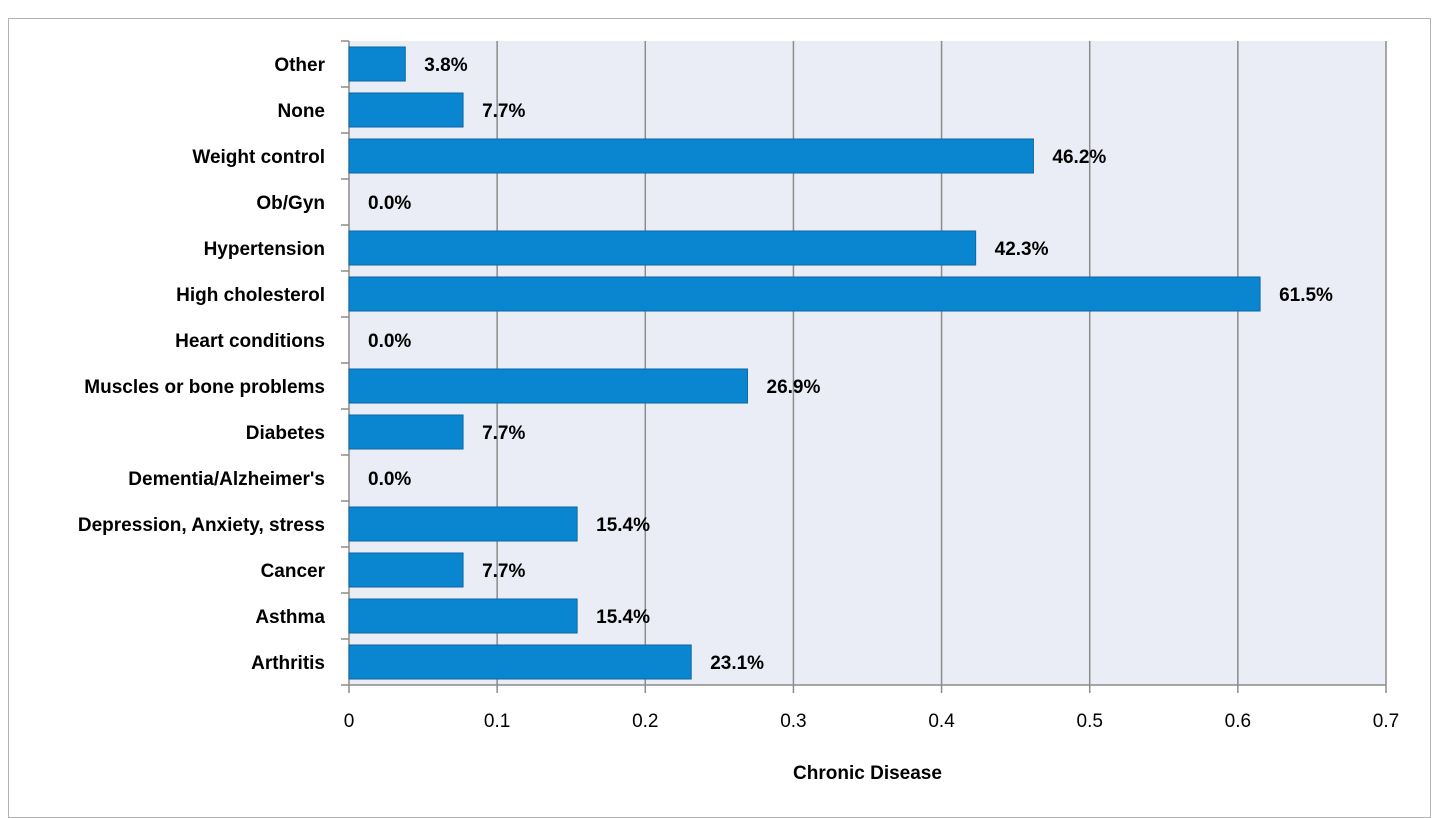 The image size is (1439, 818). Describe the element at coordinates (293, 571) in the screenshot. I see `category-label: Cancer` at that location.